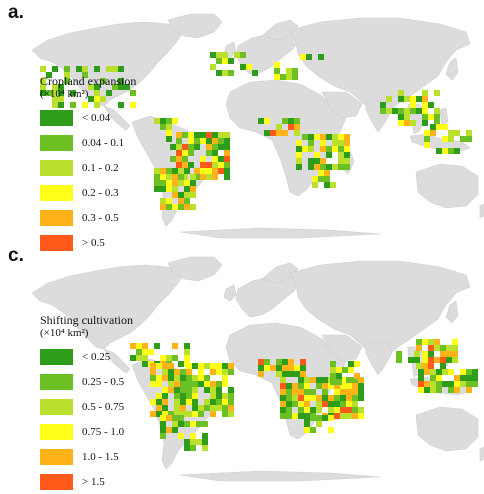 Image resolution: width=484 pixels, height=494 pixels. What do you see at coordinates (447, 186) in the screenshot?
I see `landmass` at bounding box center [447, 186].